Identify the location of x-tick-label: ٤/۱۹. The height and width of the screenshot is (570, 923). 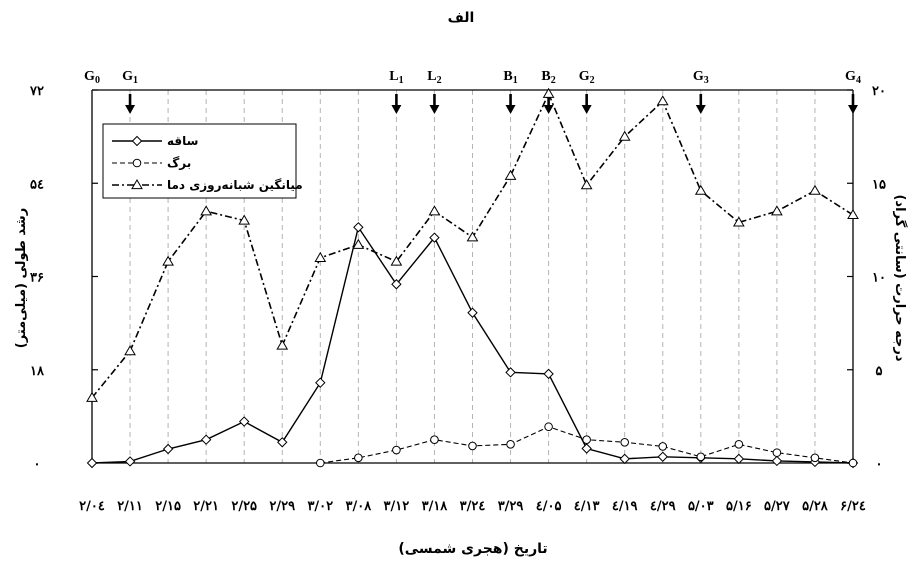
(625, 506).